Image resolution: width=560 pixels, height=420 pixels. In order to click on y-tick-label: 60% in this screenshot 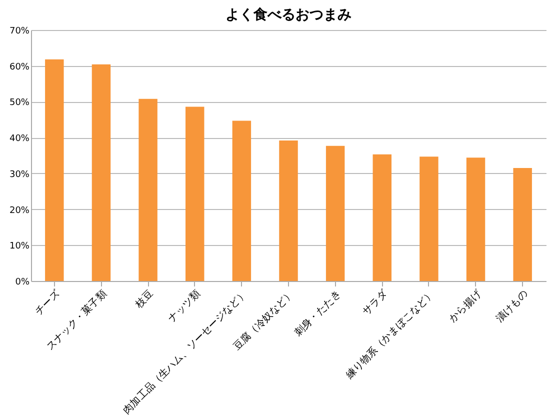, I will do `click(19, 67)`.